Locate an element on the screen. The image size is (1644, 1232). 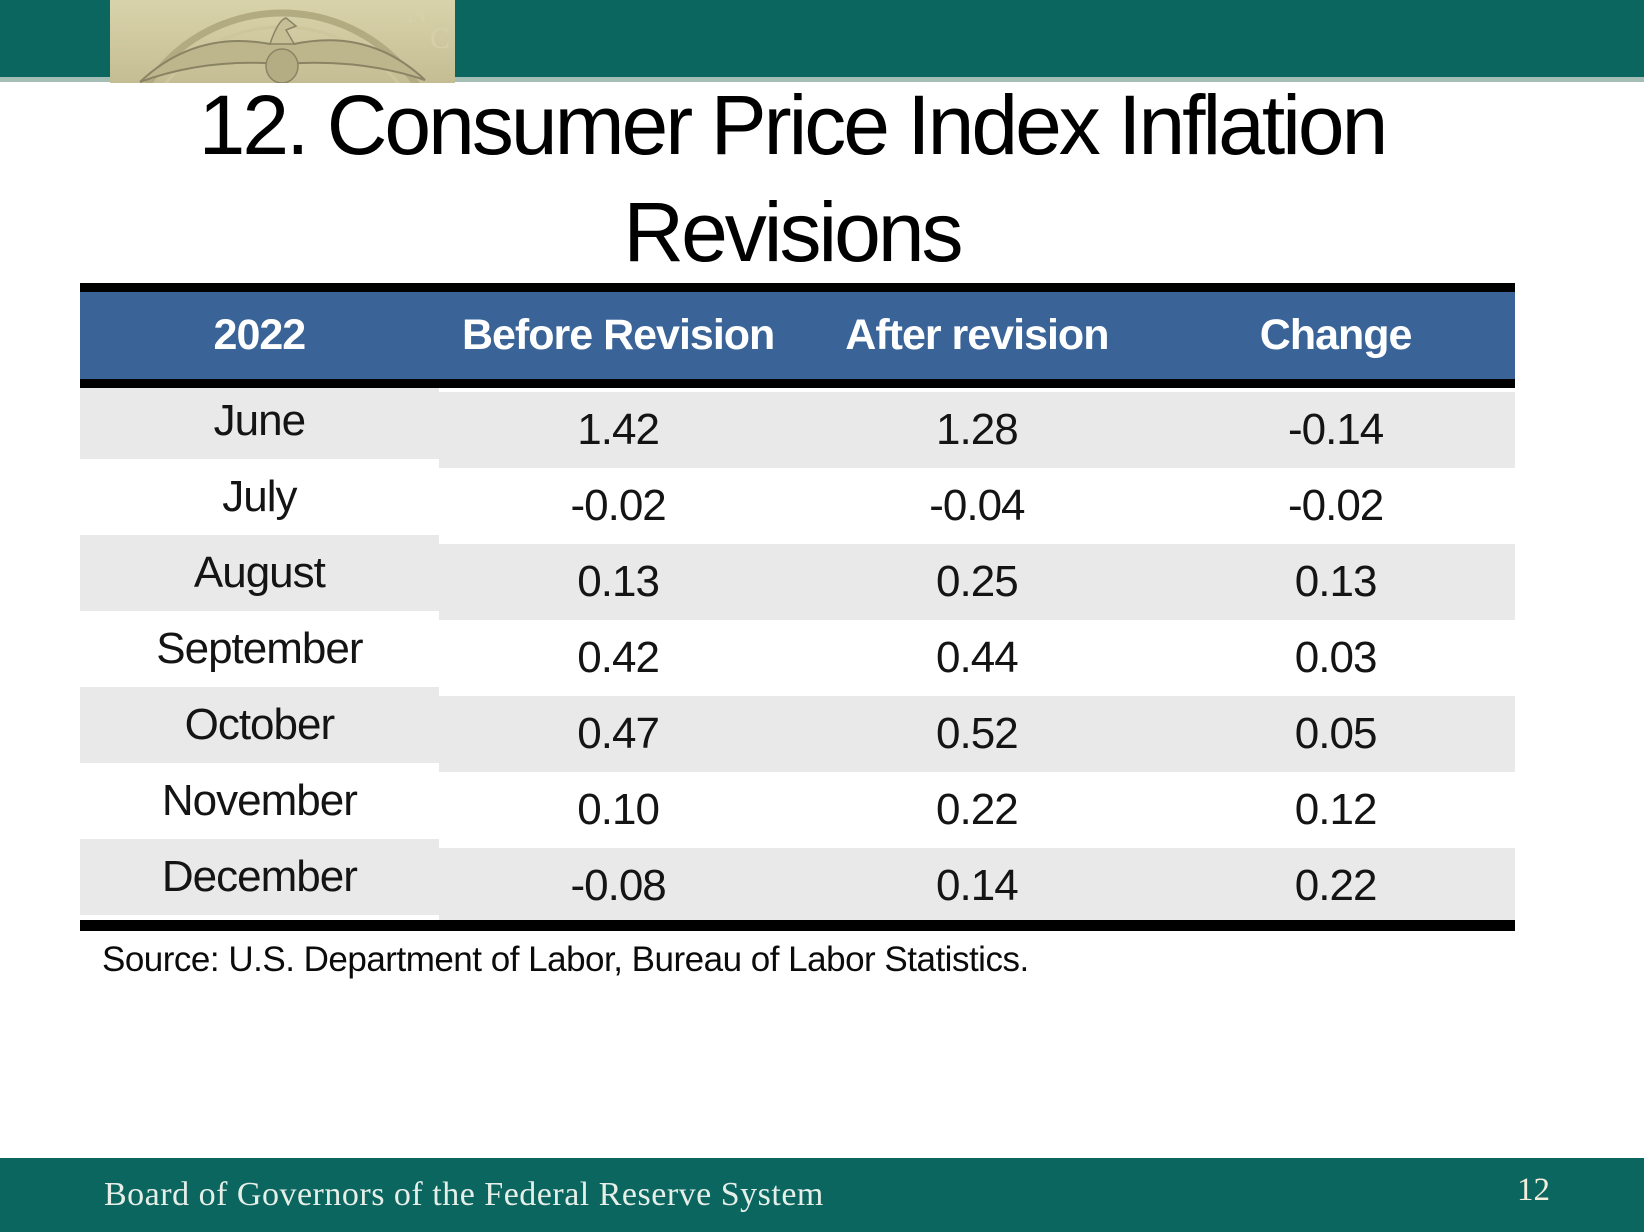
change-cell: 0.05 is located at coordinates (1336, 733).